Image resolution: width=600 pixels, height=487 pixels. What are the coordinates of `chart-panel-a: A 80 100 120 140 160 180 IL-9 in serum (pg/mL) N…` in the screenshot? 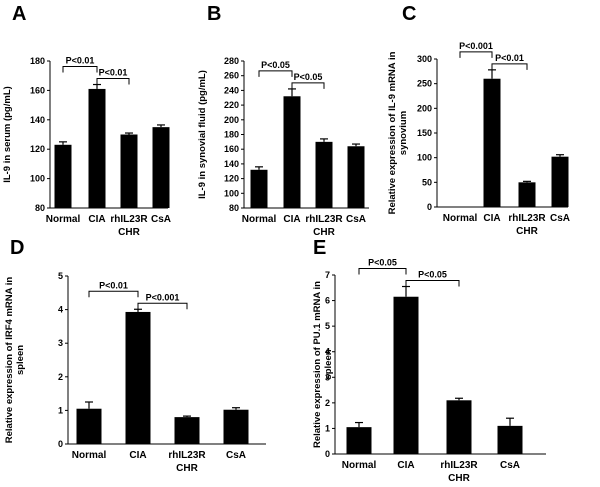 It's located at (86, 120).